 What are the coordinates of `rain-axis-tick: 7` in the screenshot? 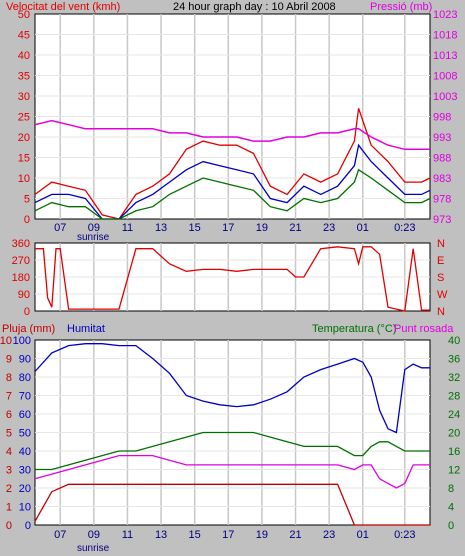 It's located at (9, 397).